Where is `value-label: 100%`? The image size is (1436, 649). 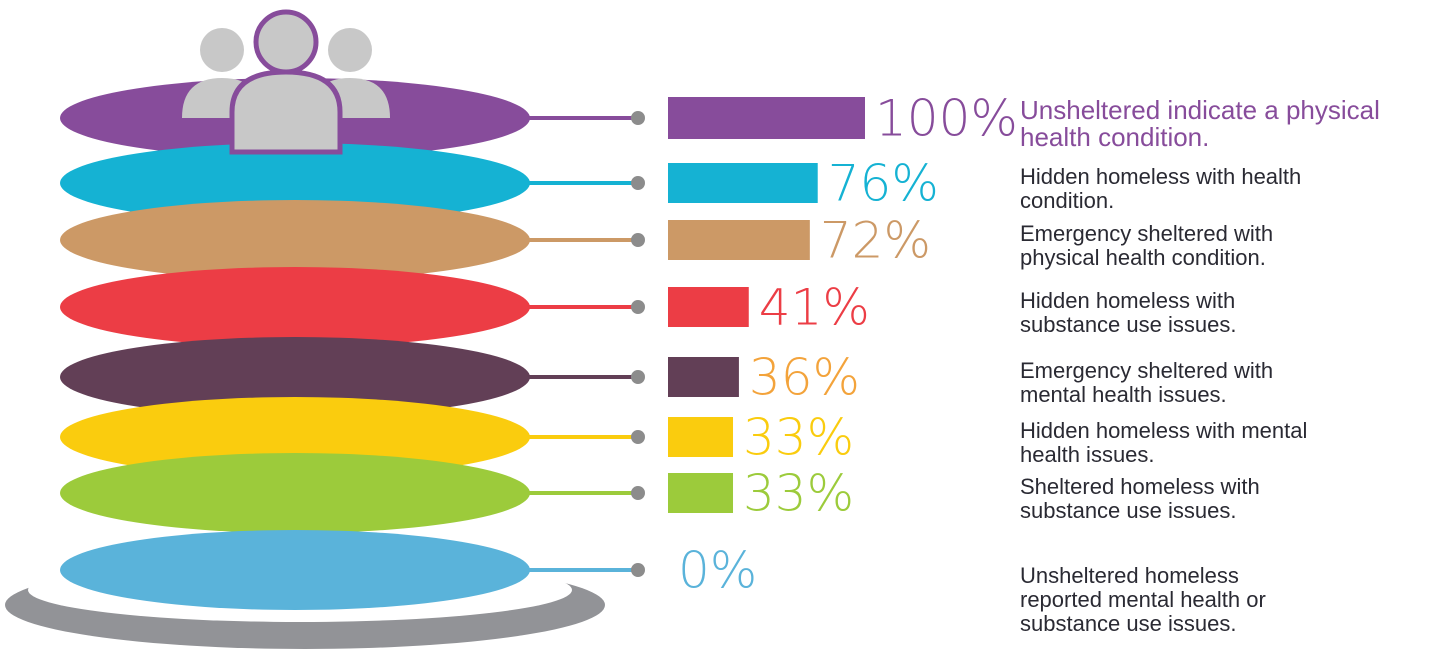
value-label: 100% is located at coordinates (946, 119).